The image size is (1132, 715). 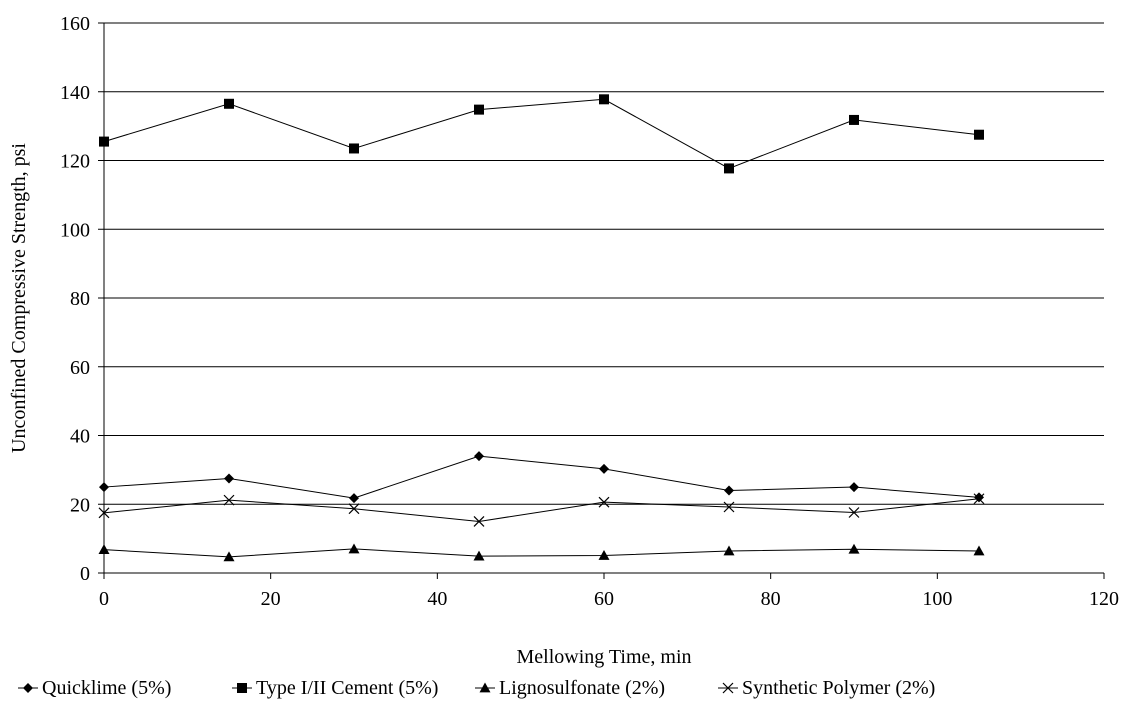 I want to click on legend-item: Lignosulfonate (2%), so click(x=570, y=688).